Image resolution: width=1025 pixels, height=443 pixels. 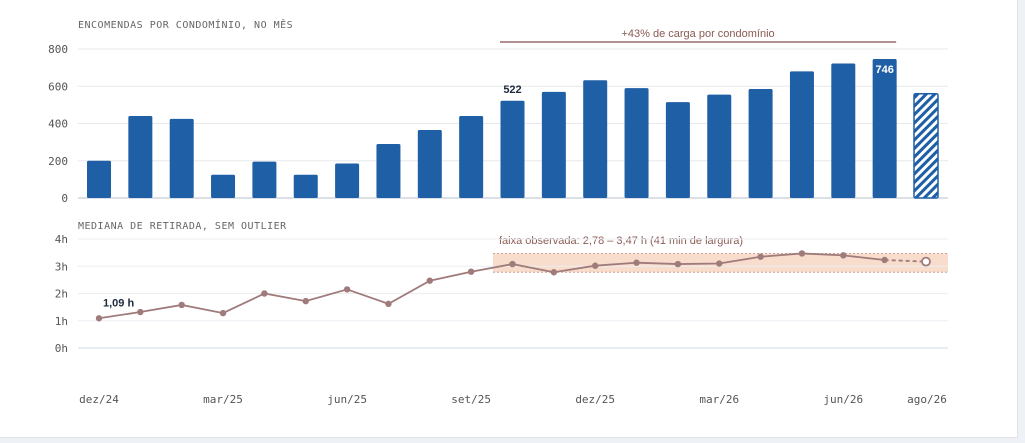 I want to click on line-y-tick-label: 2h, so click(x=61, y=294).